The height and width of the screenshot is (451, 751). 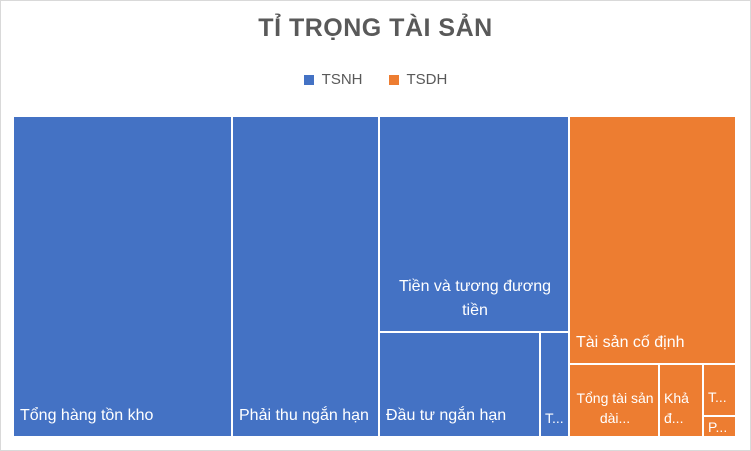 I want to click on treemap-tile-label: Phải thu ngắn hạn, so click(x=304, y=415).